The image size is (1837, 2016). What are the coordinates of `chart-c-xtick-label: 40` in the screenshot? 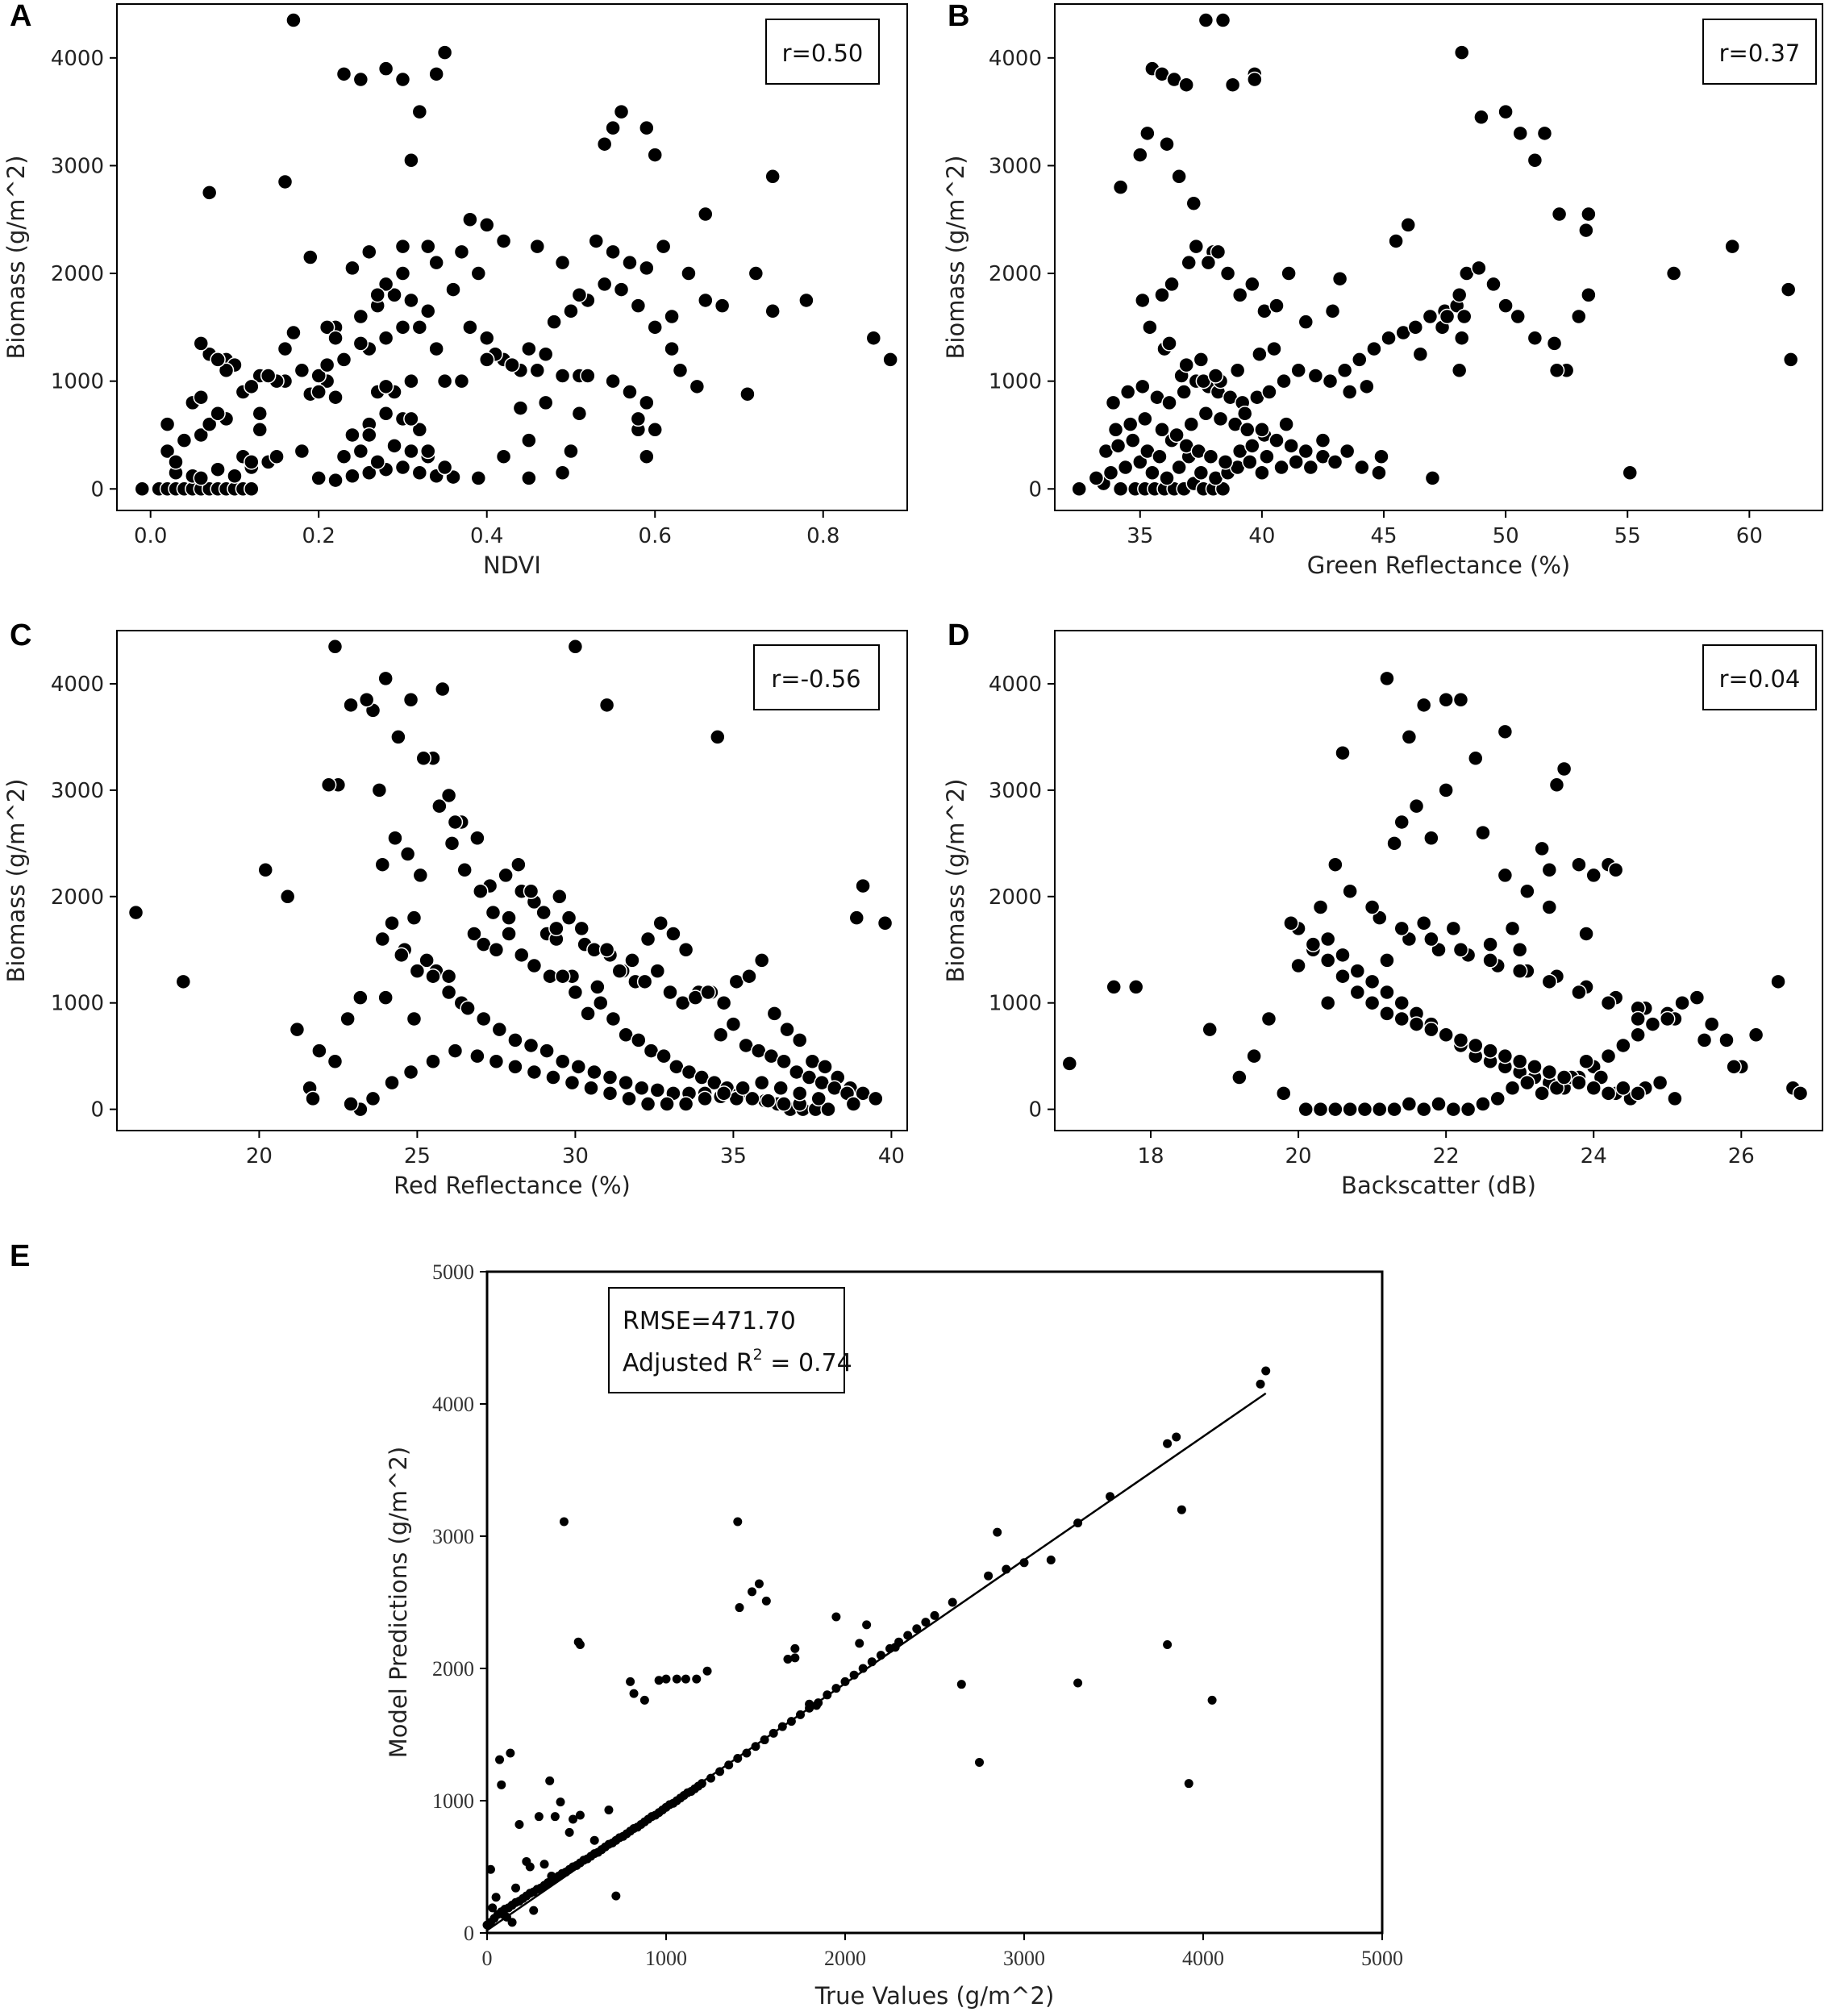 It's located at (891, 1156).